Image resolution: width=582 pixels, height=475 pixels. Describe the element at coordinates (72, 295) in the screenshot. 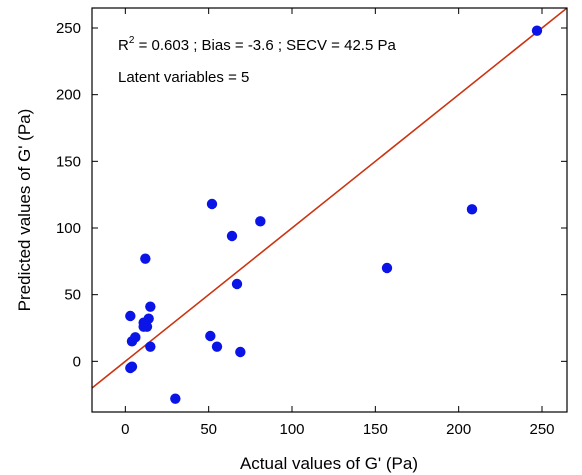

I see `y-tick-label: 50` at that location.